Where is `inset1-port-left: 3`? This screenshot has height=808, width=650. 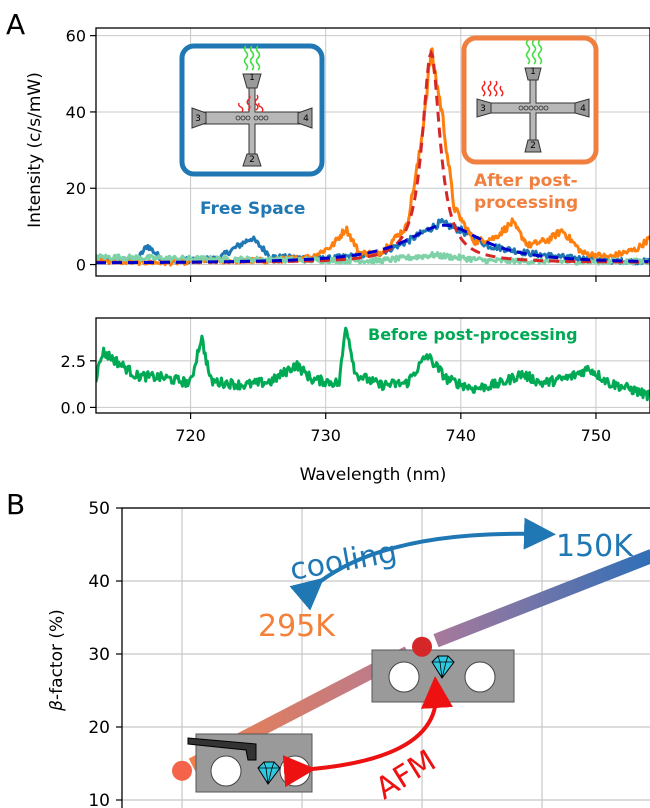
inset1-port-left: 3 is located at coordinates (198, 119).